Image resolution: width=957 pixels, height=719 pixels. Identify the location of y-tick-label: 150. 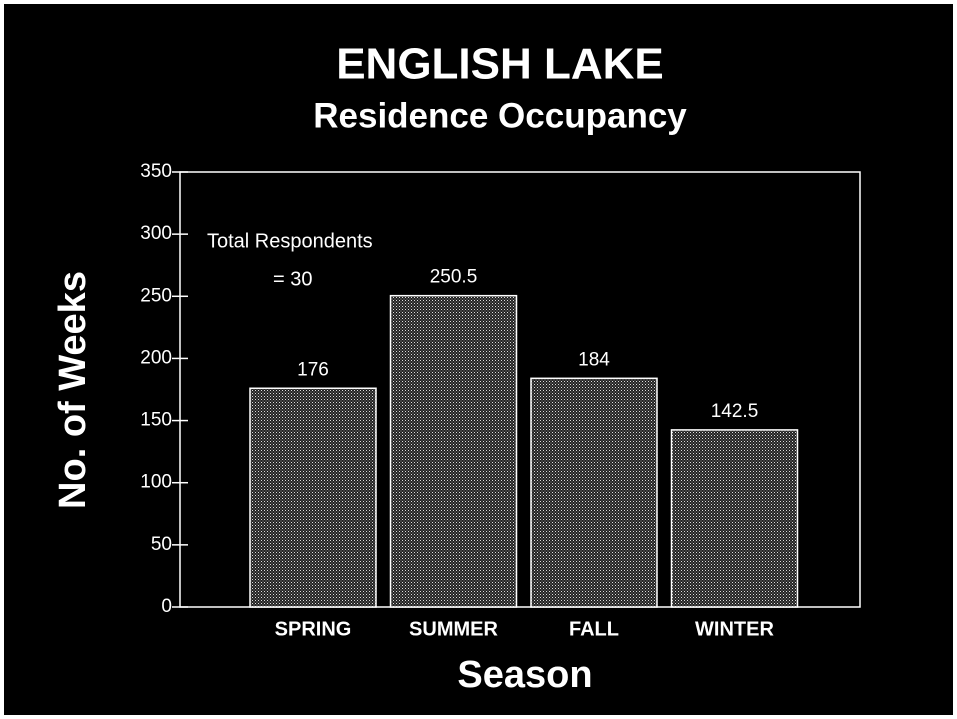
(156, 420).